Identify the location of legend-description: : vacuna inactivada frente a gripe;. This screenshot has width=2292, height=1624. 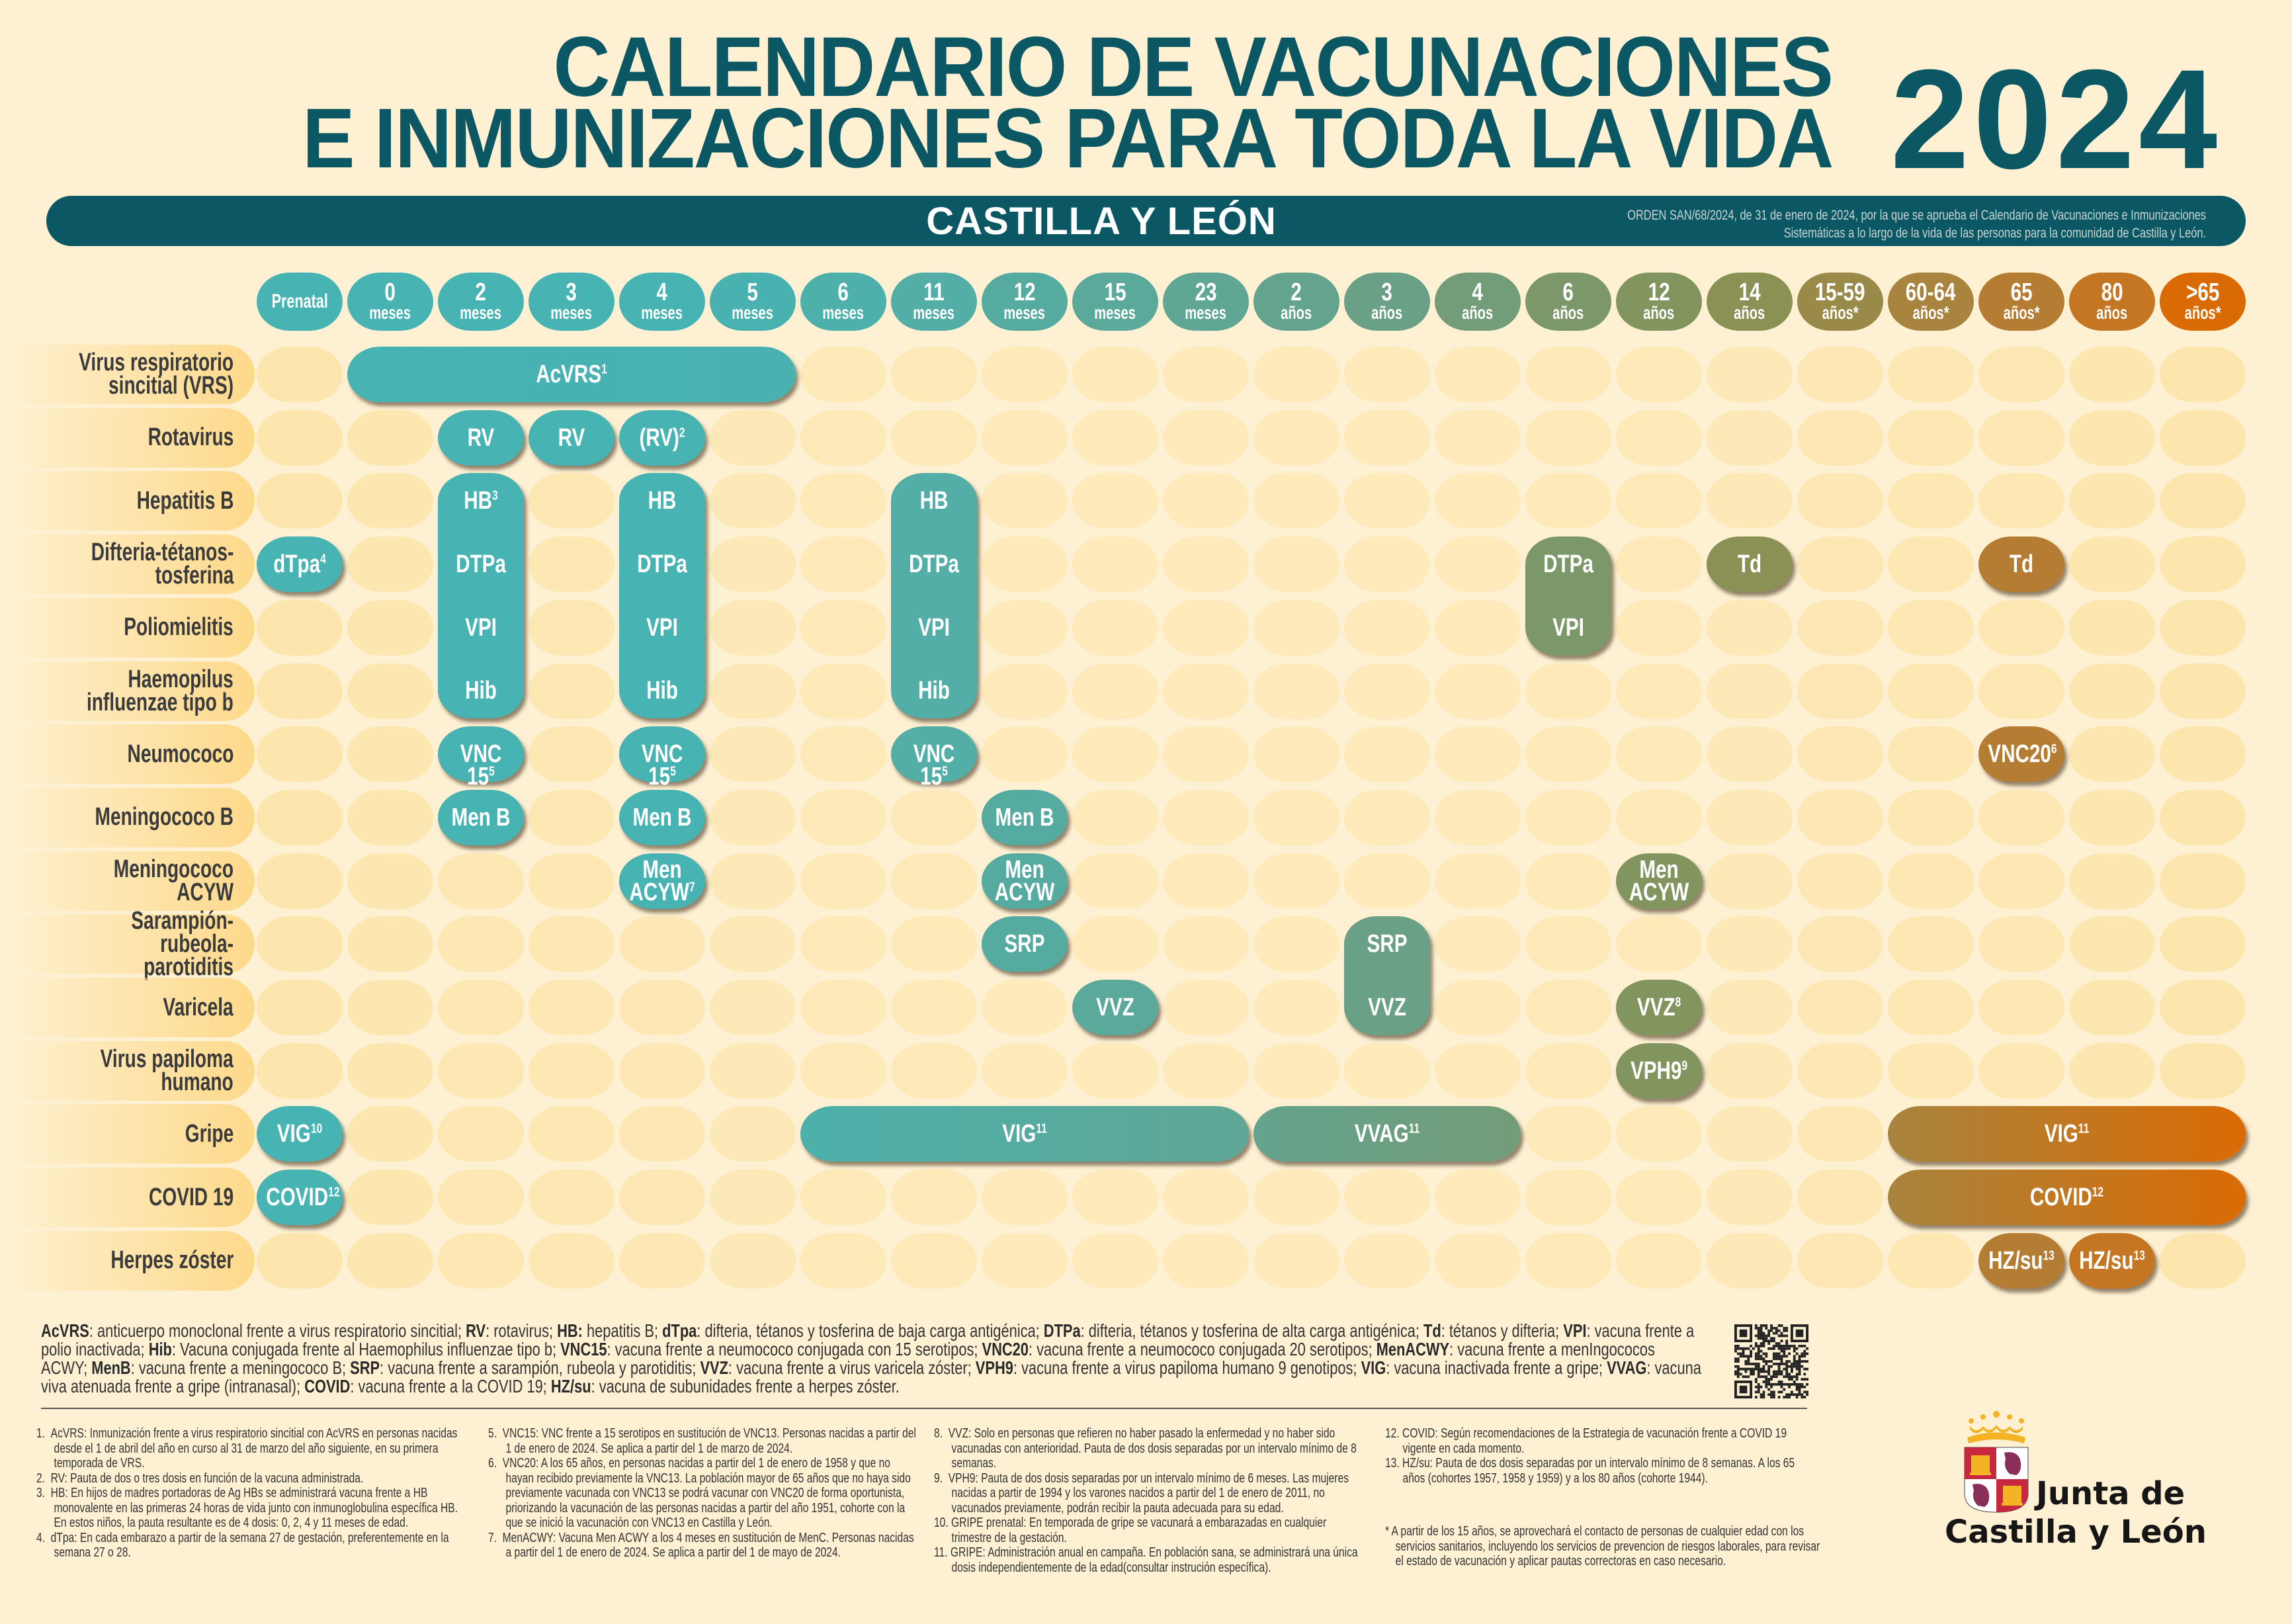
(1496, 1367).